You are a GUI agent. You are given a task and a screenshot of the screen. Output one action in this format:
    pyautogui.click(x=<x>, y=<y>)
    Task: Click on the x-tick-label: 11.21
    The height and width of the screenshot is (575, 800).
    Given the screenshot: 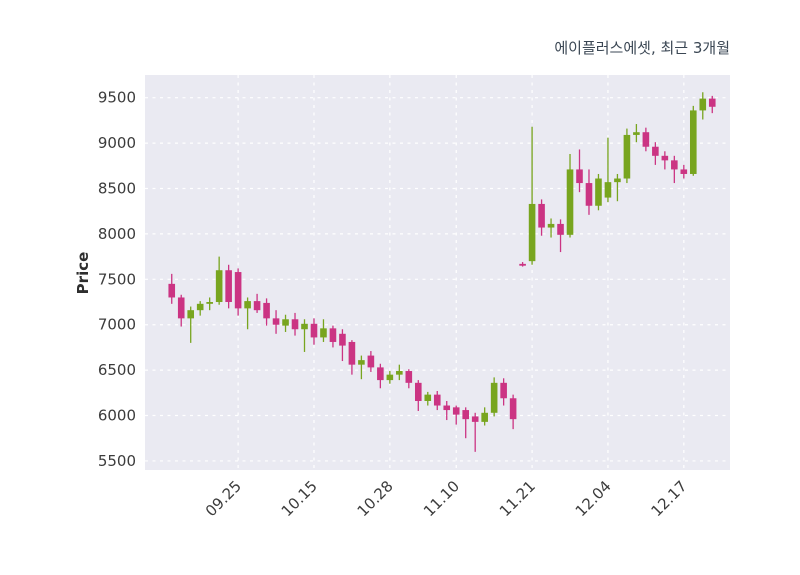 What is the action you would take?
    pyautogui.click(x=517, y=498)
    